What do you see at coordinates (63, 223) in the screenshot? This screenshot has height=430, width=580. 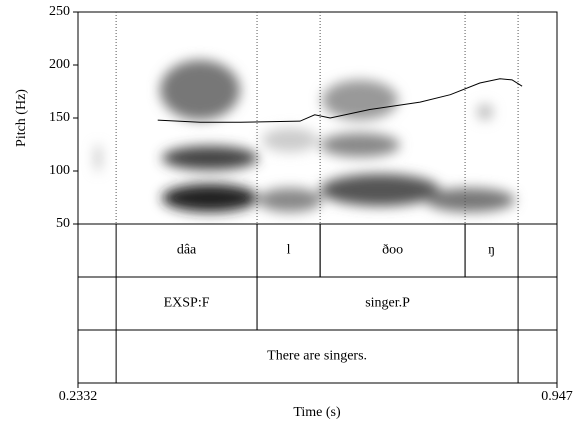 I see `y-tick-label: 50` at bounding box center [63, 223].